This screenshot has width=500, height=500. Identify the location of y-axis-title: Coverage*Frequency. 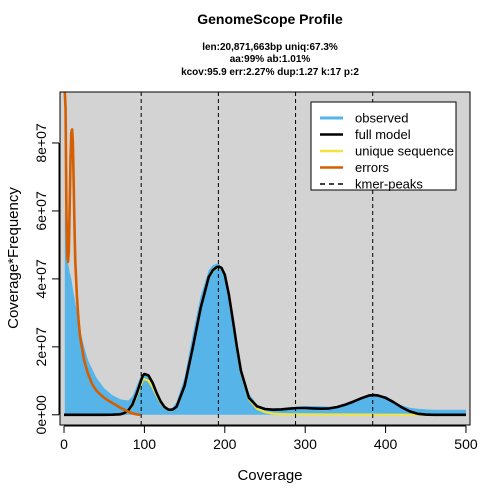
(13, 258).